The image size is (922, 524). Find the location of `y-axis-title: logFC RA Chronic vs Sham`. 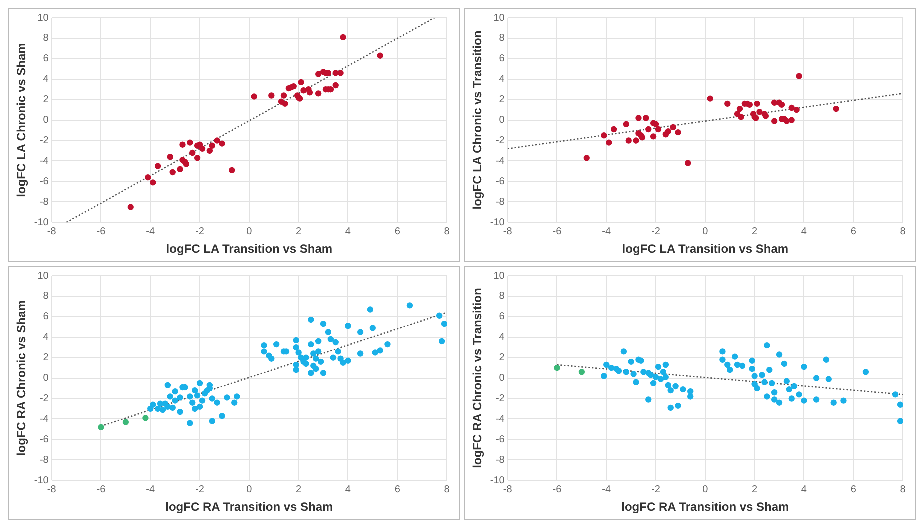

y-axis-title: logFC RA Chronic vs Sham is located at coordinates (21, 378).